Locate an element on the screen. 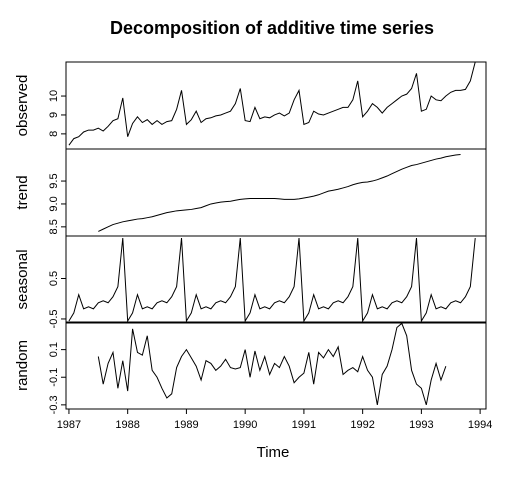 The width and height of the screenshot is (511, 484). x-tick-label: 1989 is located at coordinates (186, 425).